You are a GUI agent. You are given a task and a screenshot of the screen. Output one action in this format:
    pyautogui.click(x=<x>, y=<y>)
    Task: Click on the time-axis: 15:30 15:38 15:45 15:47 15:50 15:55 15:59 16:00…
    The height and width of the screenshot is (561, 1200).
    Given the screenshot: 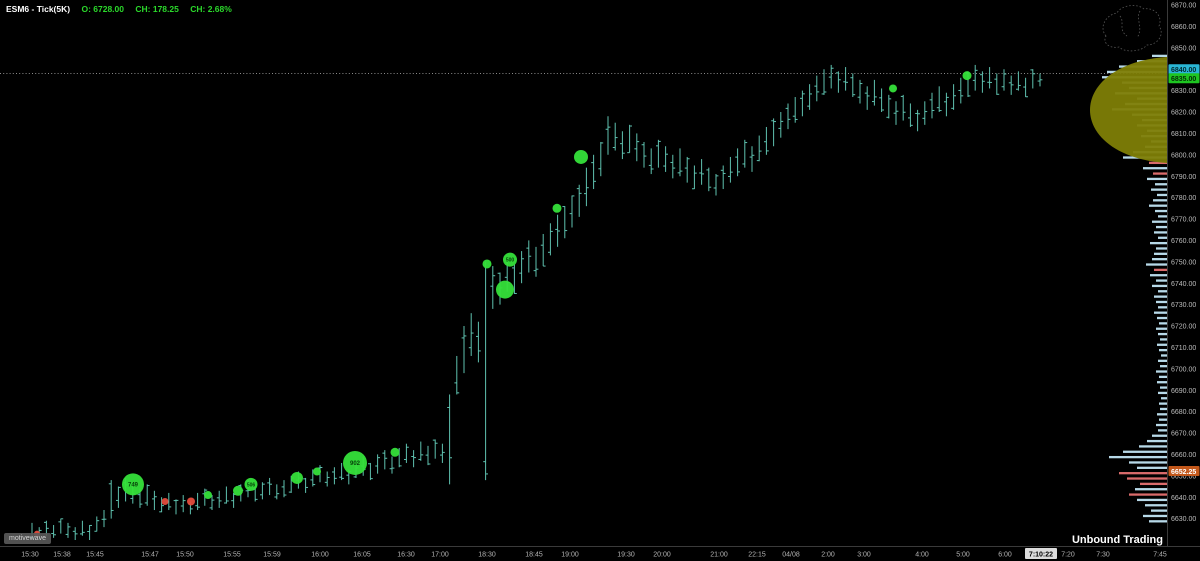 What is the action you would take?
    pyautogui.click(x=594, y=553)
    